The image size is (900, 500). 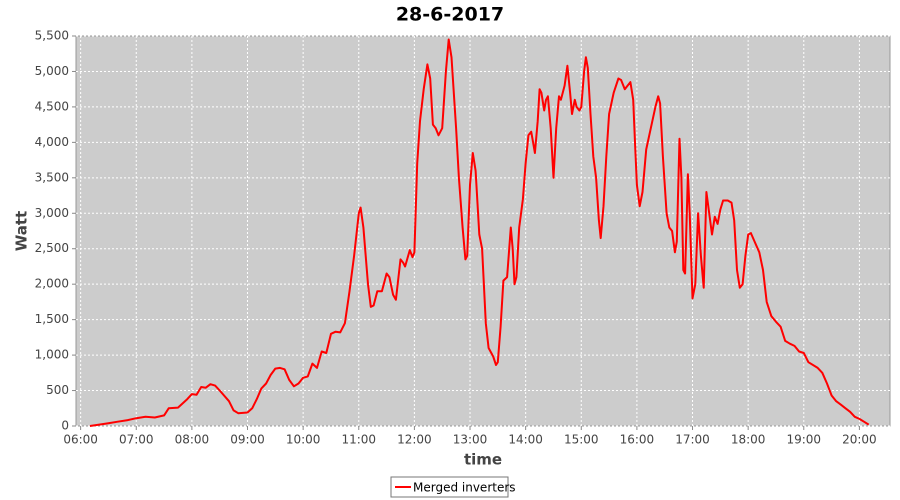 What do you see at coordinates (52, 142) in the screenshot?
I see `y-tick-label: 4,000` at bounding box center [52, 142].